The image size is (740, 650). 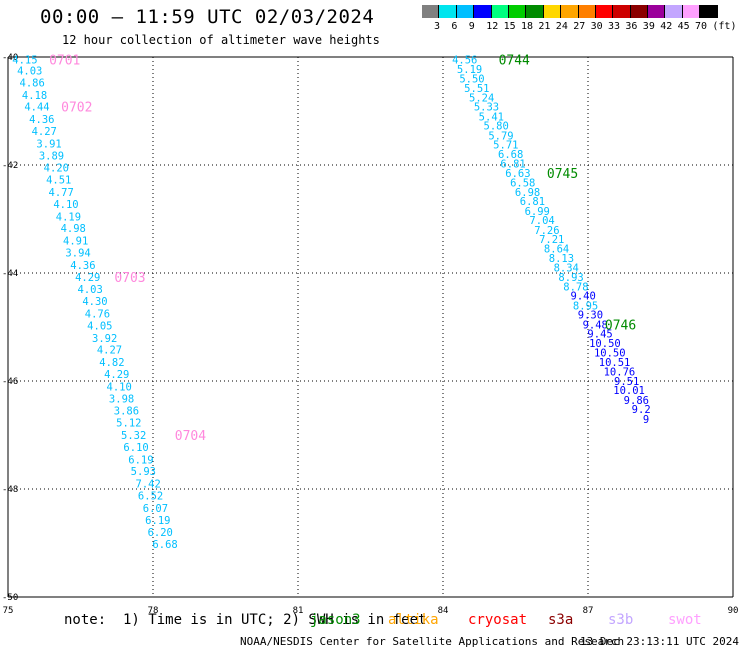 I want to click on wave-height-label: 6.52, so click(x=150, y=496).